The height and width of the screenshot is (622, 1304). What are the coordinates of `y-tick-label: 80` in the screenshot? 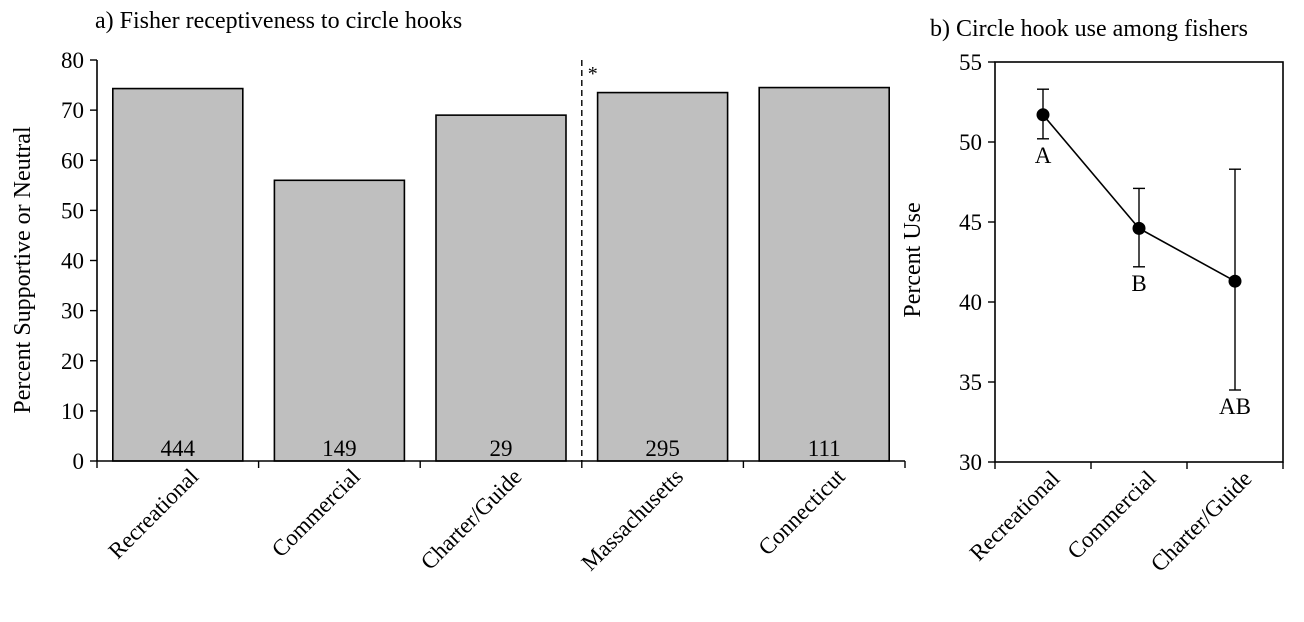 It's located at (72, 60).